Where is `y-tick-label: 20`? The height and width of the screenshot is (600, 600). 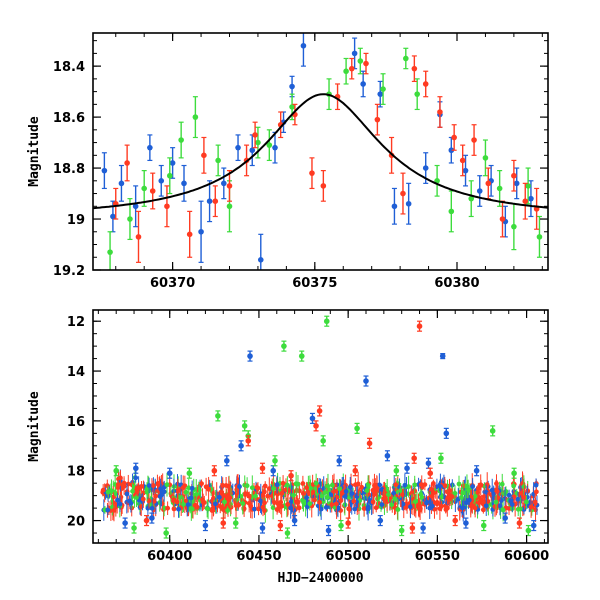
y-tick-label: 20 is located at coordinates (76, 522).